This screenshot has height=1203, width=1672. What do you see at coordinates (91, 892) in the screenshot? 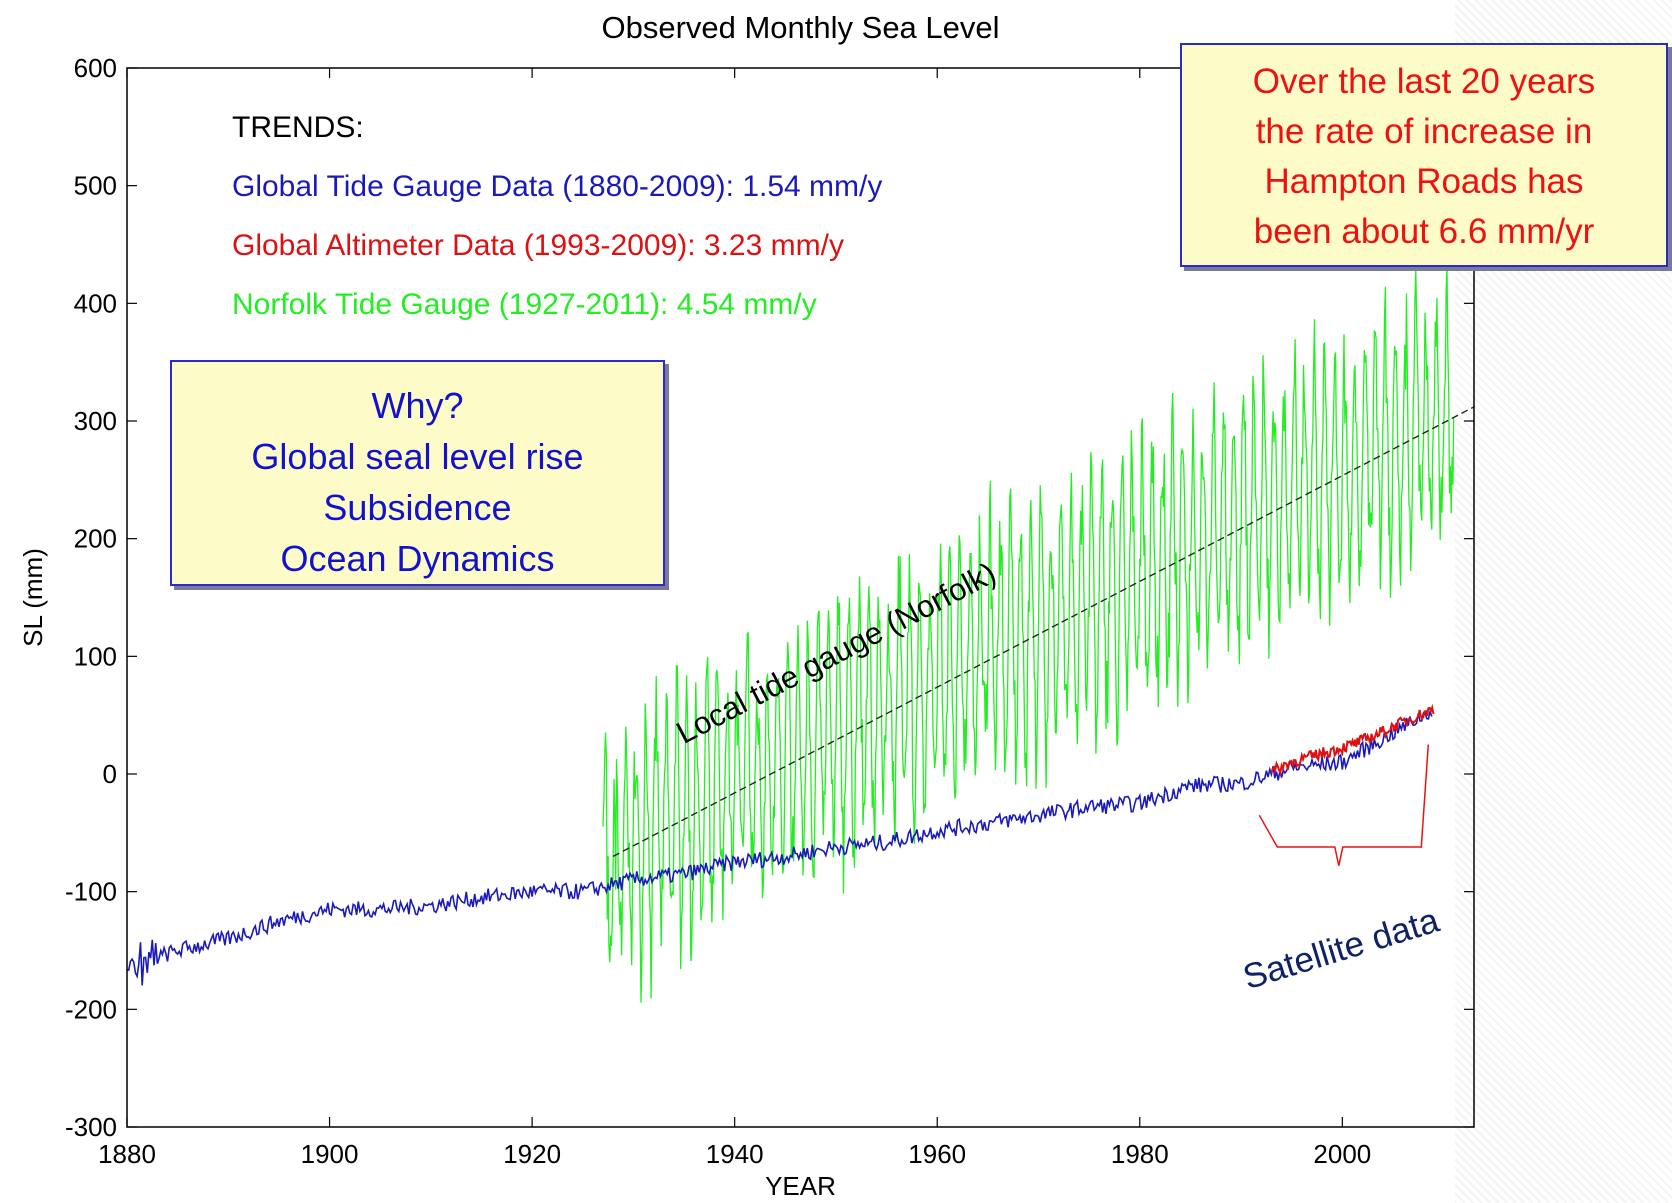
I see `y-tick-label: -100` at bounding box center [91, 892].